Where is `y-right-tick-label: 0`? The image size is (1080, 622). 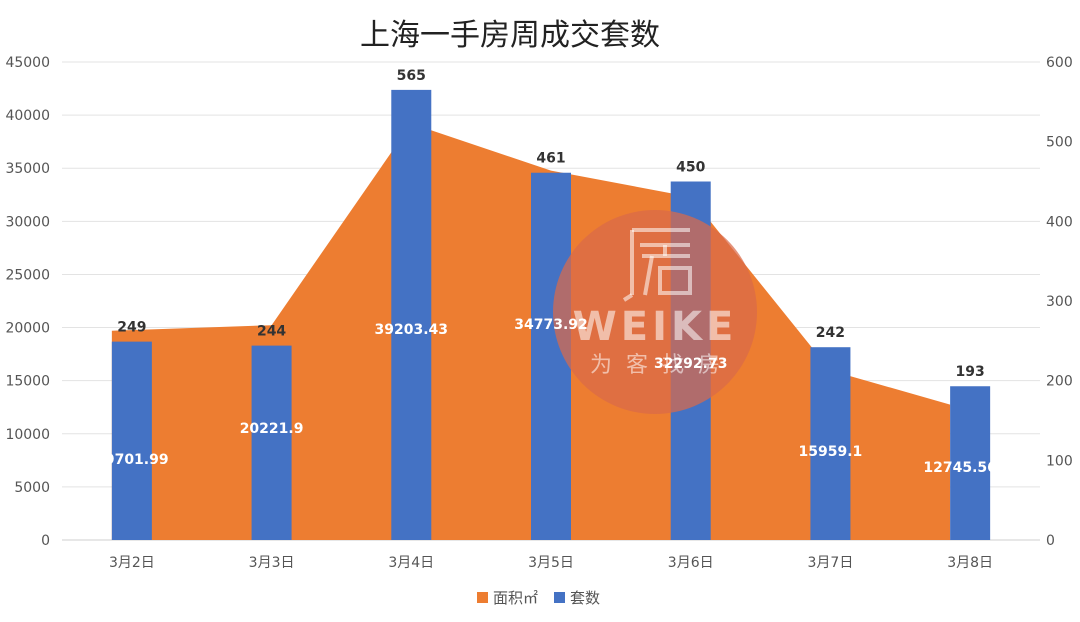 y-right-tick-label: 0 is located at coordinates (1050, 541).